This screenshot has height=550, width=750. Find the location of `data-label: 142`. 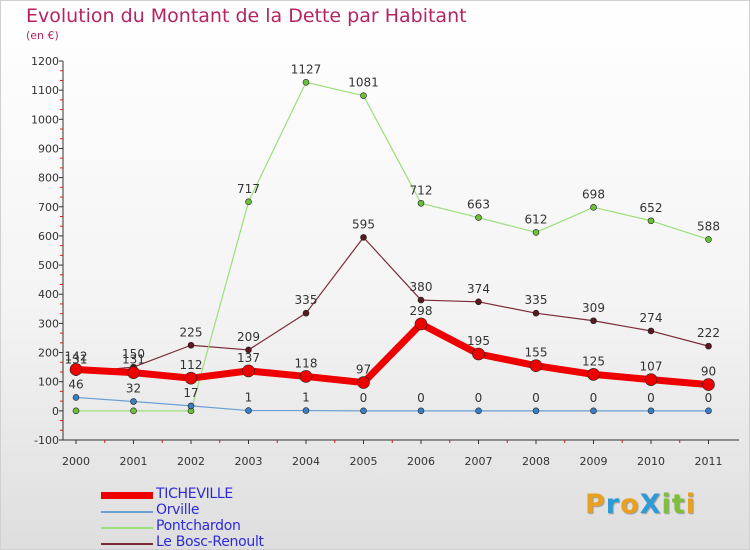

data-label: 142 is located at coordinates (76, 356).